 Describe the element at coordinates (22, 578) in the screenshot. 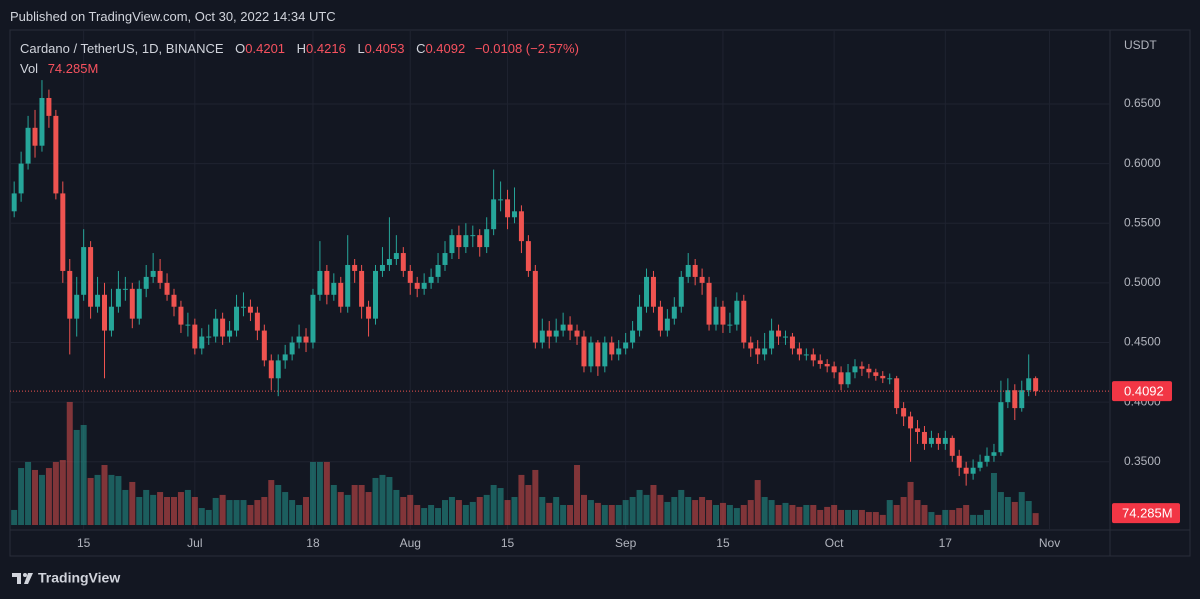

I see `logo-icon` at that location.